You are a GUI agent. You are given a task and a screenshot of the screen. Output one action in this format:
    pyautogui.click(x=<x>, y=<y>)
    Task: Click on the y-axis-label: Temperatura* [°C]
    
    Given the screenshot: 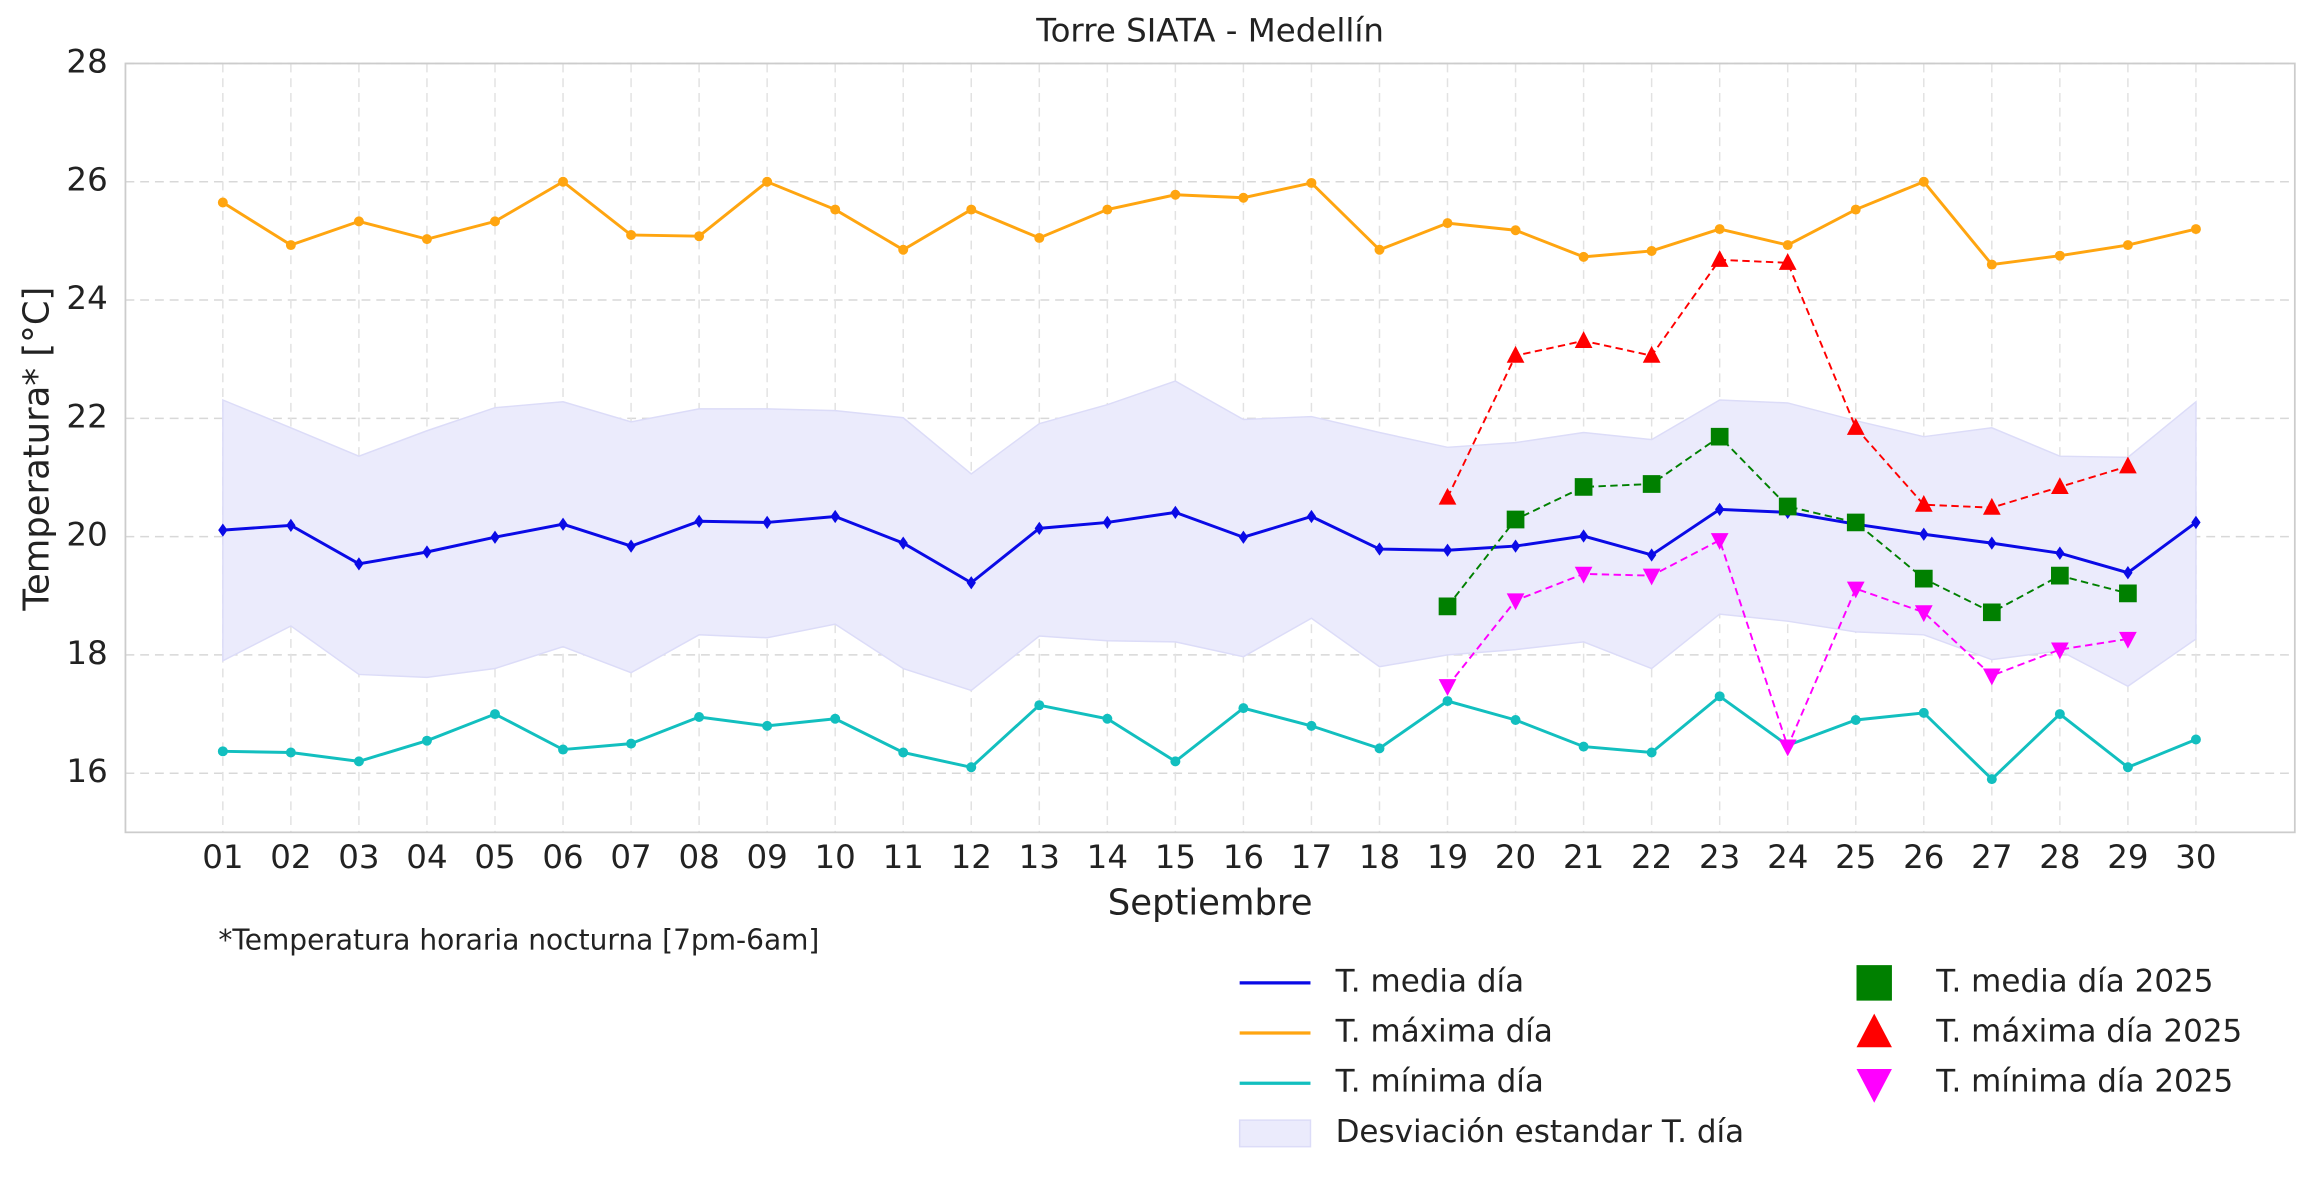 What is the action you would take?
    pyautogui.click(x=36, y=449)
    